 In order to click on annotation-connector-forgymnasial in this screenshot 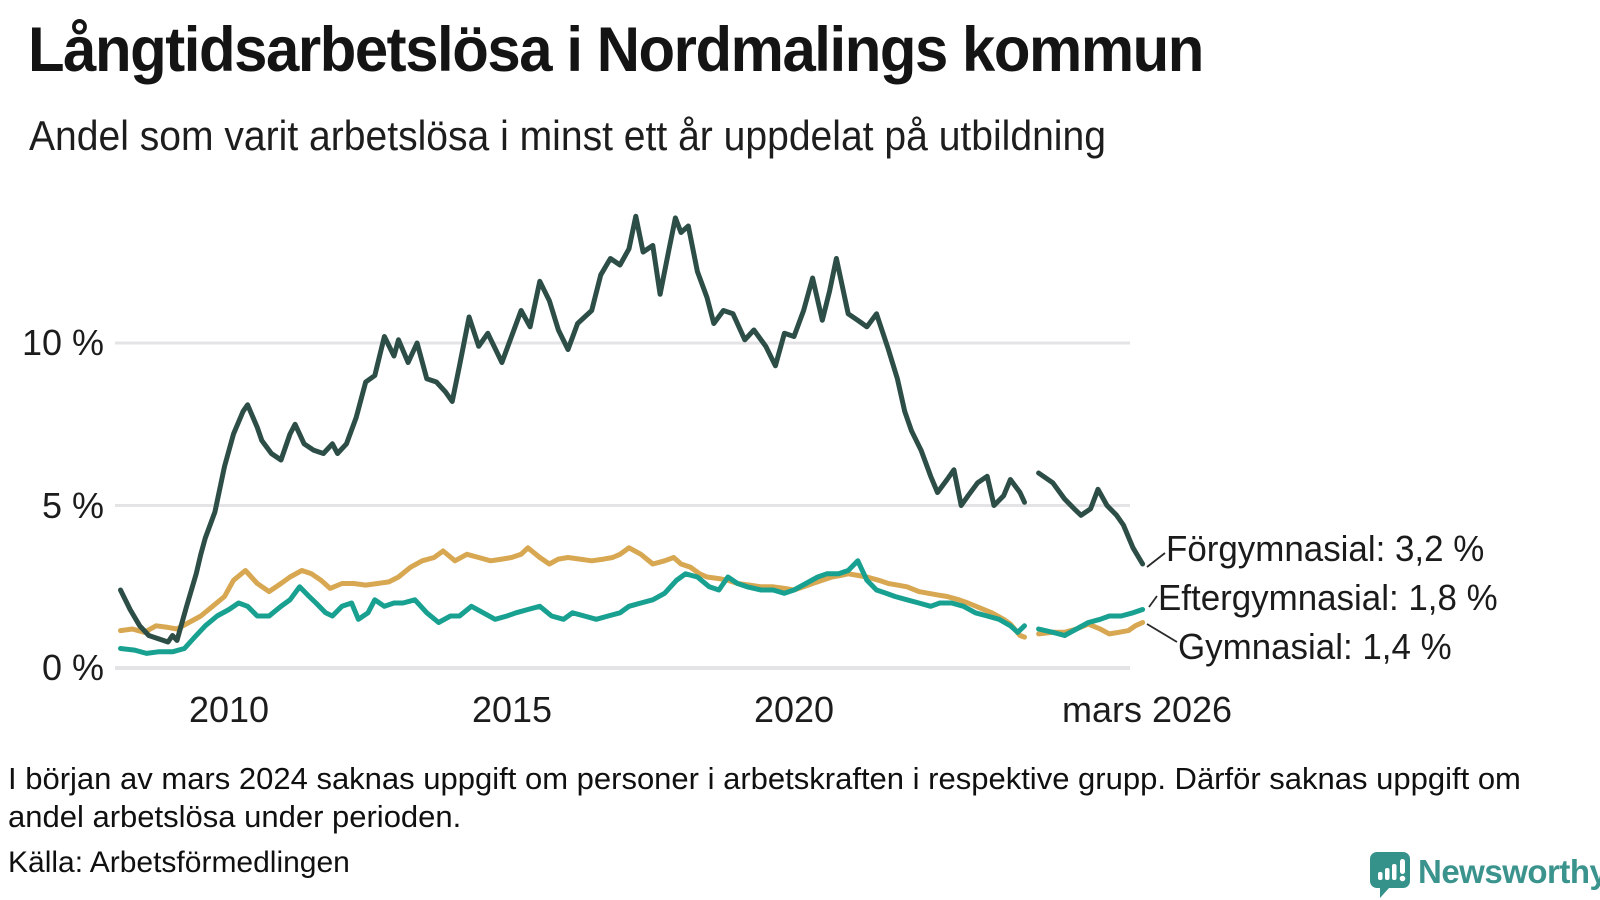, I will do `click(1156, 560)`.